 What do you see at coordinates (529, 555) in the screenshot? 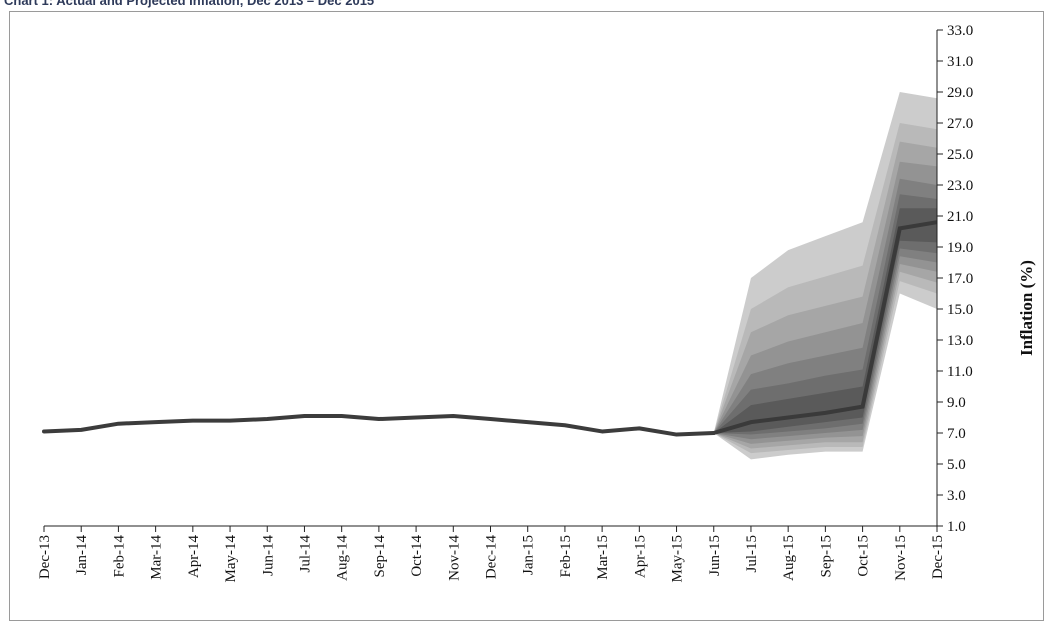
I see `x-tick-label: Jan-15` at bounding box center [529, 555].